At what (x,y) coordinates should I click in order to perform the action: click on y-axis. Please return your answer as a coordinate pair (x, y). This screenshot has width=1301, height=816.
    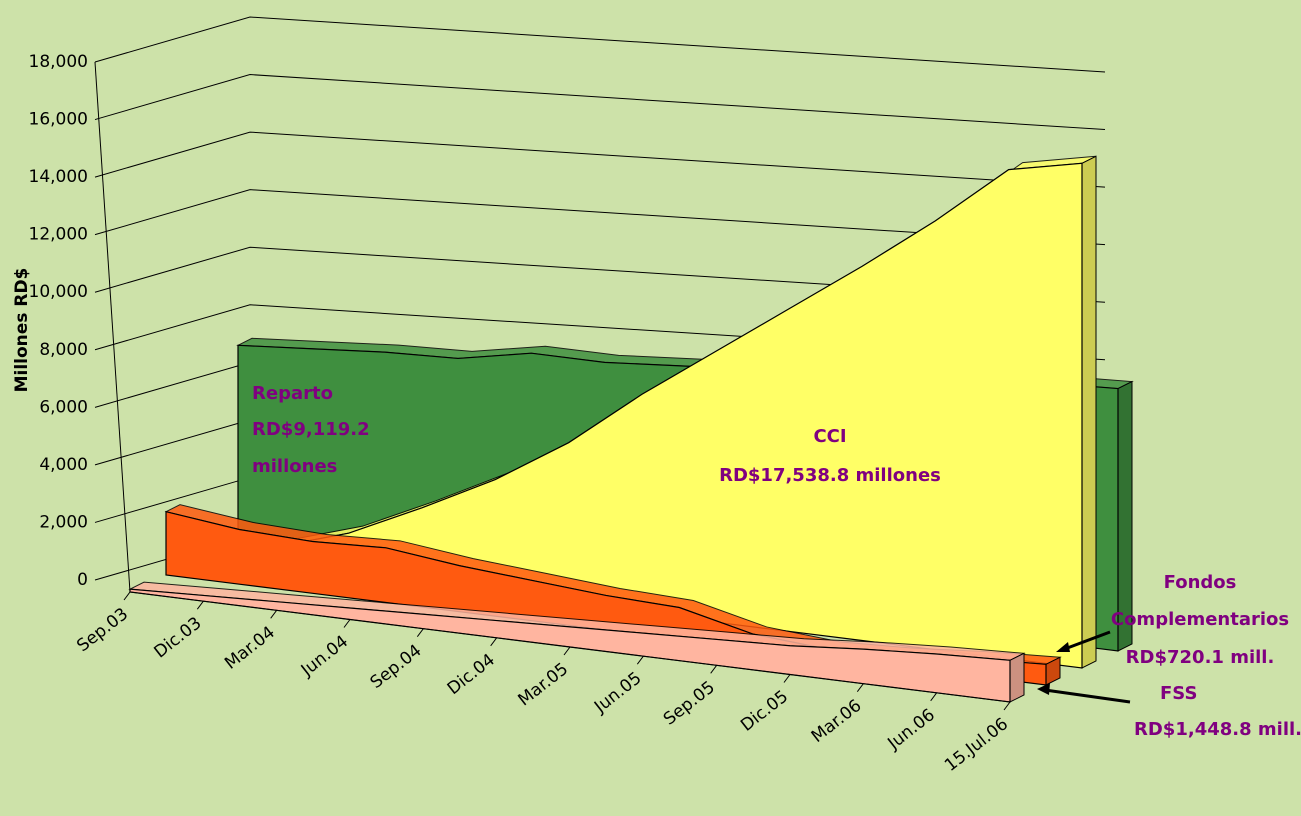
    Looking at the image, I should click on (112, 327).